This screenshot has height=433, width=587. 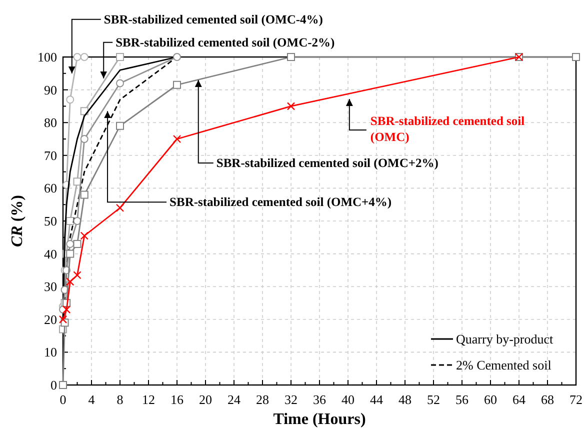 I want to click on x-tick-label: 12, so click(x=148, y=399).